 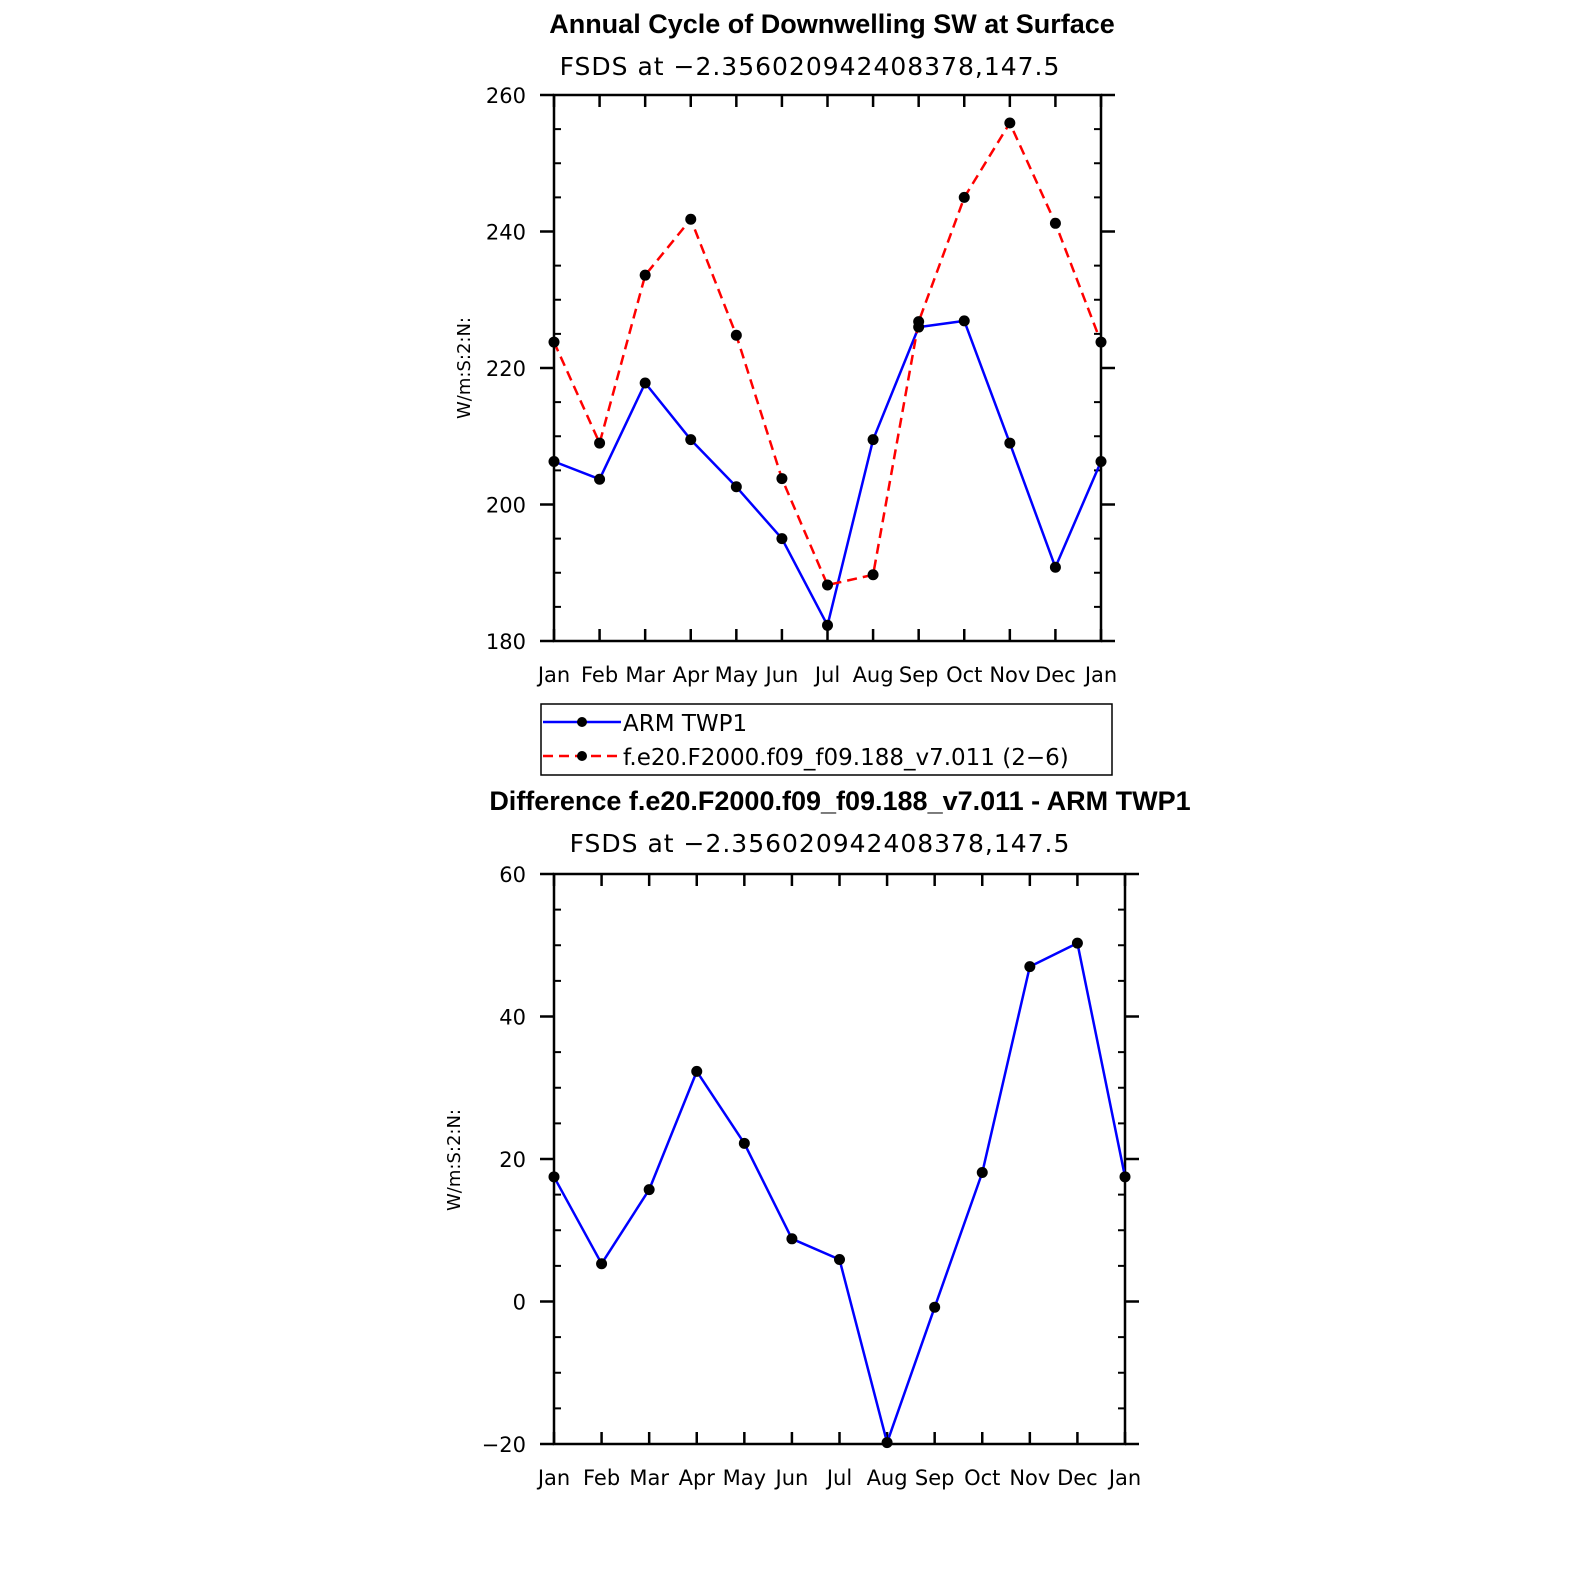 I want to click on legend-marker-arm, so click(x=582, y=722).